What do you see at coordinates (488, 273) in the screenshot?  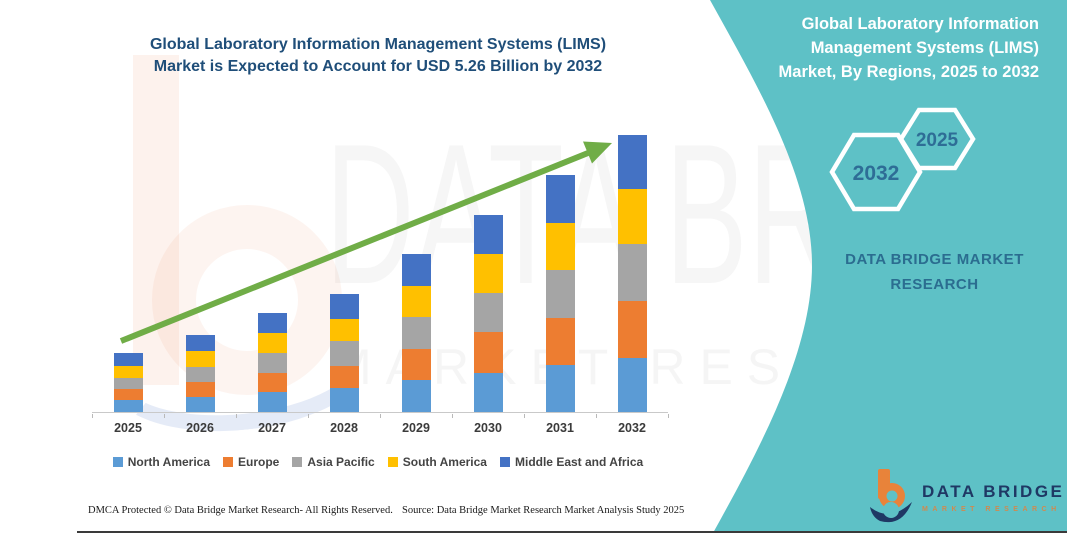 I see `bar-segment-2030-south-america` at bounding box center [488, 273].